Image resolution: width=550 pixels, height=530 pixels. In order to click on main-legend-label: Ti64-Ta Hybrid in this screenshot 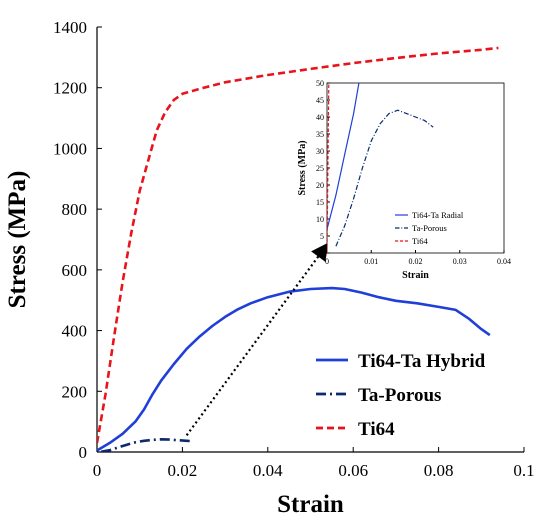, I will do `click(422, 361)`.